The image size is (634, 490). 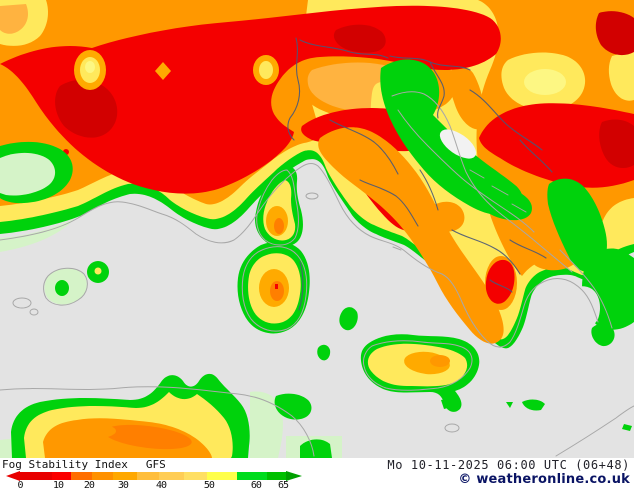 What do you see at coordinates (528, 249) in the screenshot?
I see `border-puglia-north` at bounding box center [528, 249].